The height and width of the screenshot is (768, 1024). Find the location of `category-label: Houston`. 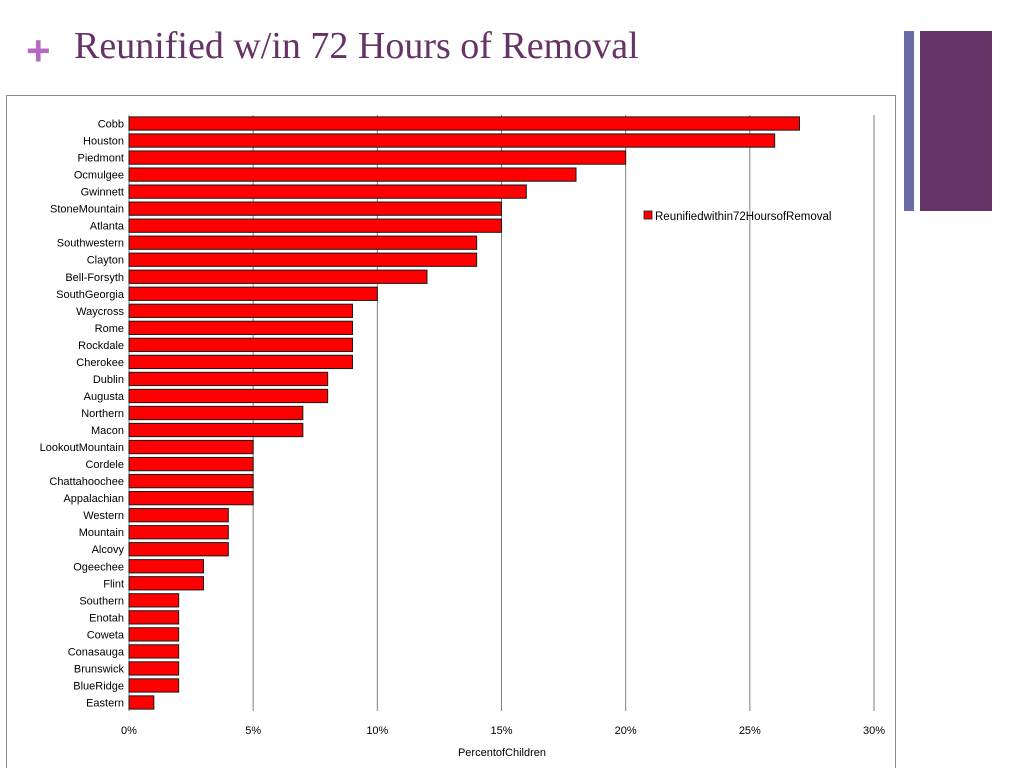

category-label: Houston is located at coordinates (103, 142).